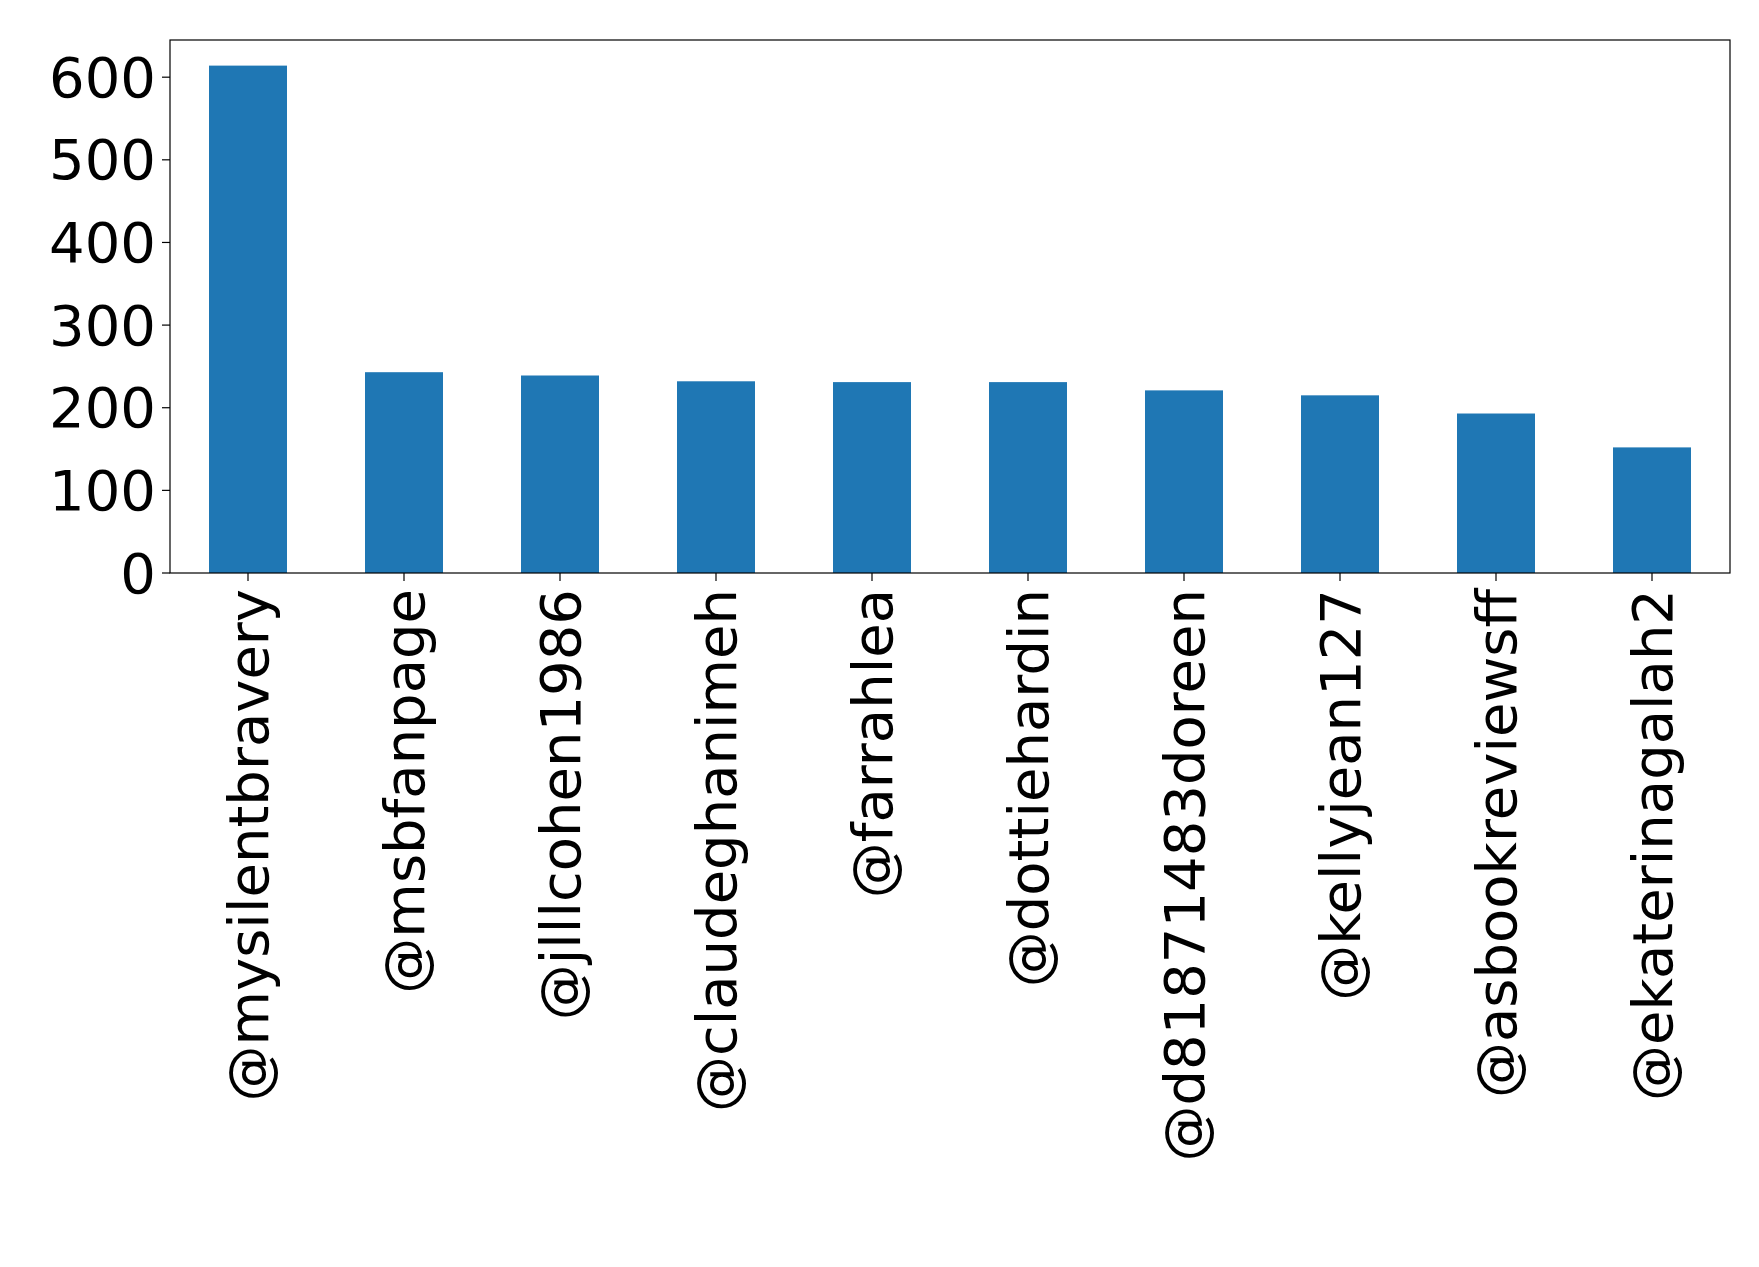  What do you see at coordinates (1340, 795) in the screenshot?
I see `x-tick-label: @kellyjean127` at bounding box center [1340, 795].